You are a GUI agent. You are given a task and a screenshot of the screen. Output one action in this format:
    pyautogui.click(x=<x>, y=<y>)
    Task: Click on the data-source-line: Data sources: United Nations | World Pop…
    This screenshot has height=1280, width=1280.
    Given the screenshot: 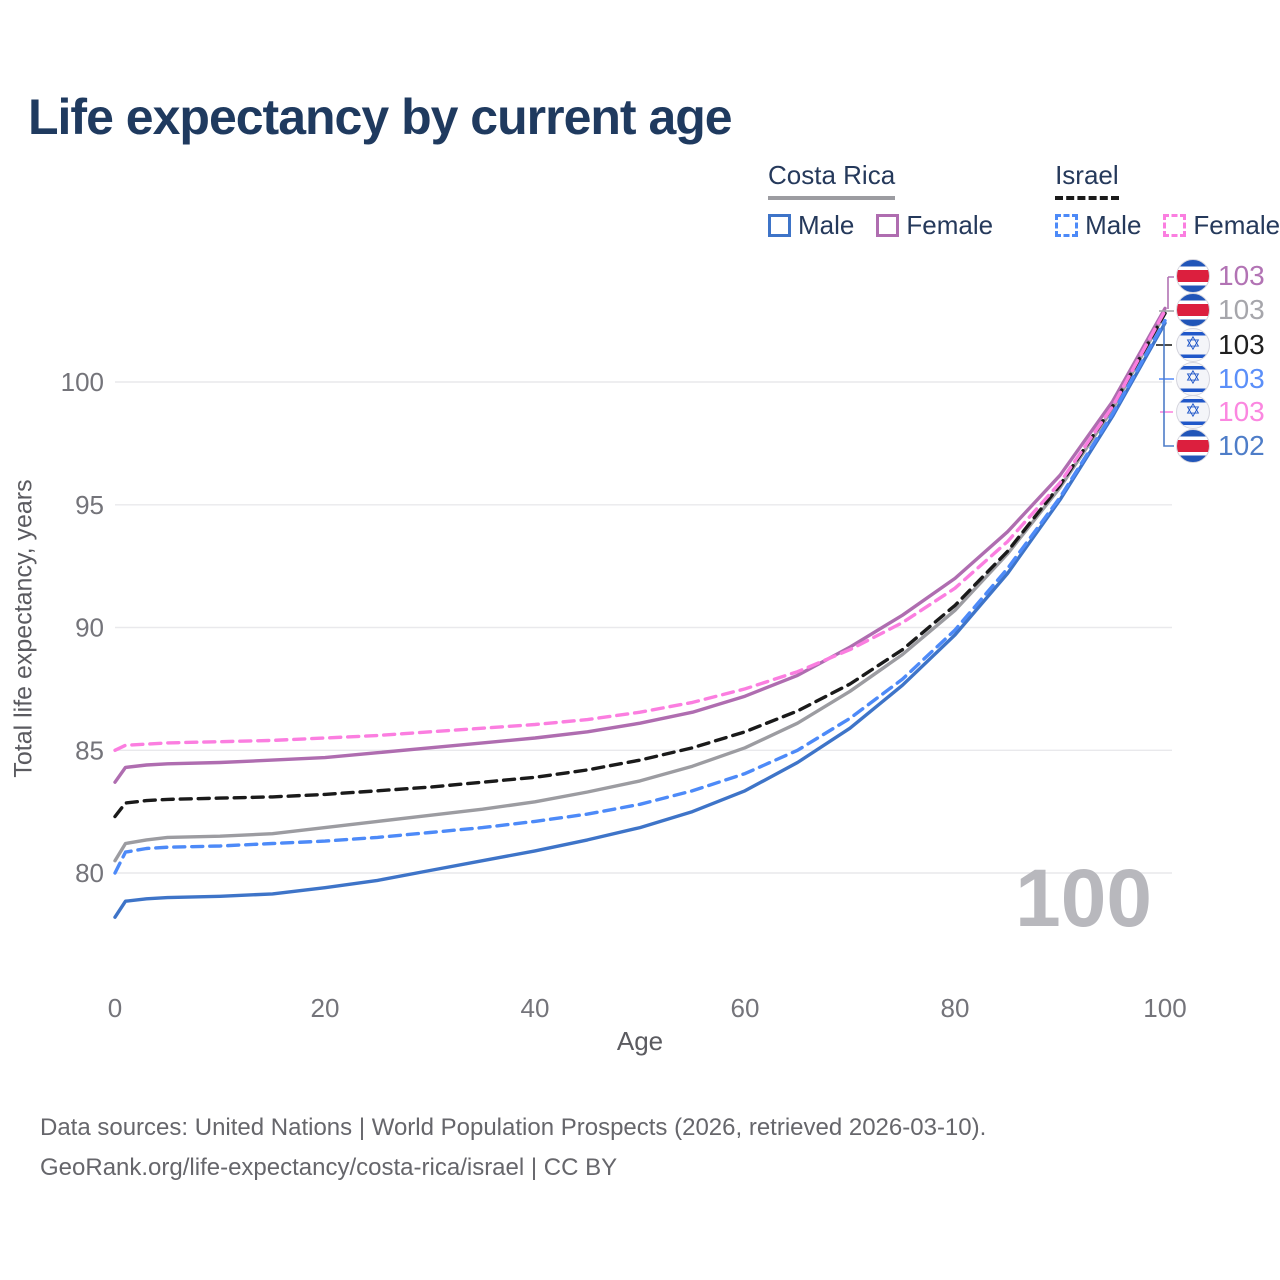 What is the action you would take?
    pyautogui.click(x=513, y=1127)
    